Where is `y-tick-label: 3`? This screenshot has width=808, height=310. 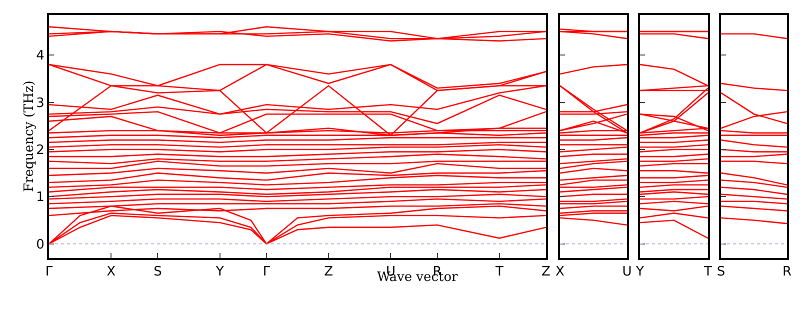
y-tick-label: 3 is located at coordinates (40, 103).